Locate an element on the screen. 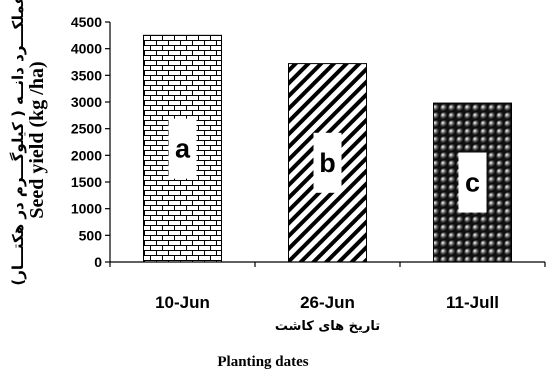 The width and height of the screenshot is (549, 372). y-tick-label: 3500 is located at coordinates (86, 75).